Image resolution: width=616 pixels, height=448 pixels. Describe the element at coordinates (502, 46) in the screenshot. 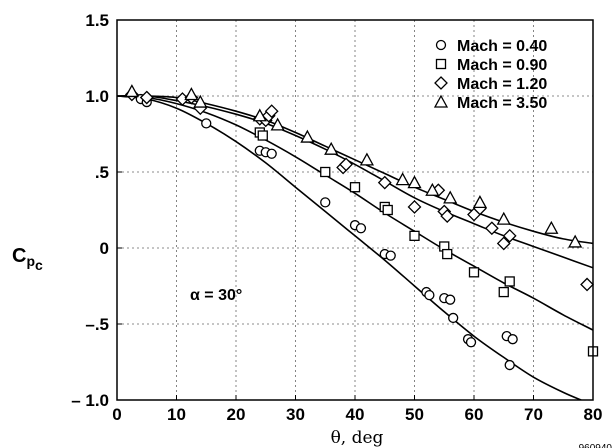

I see `legend-label-circle: Mach = 0.40` at that location.